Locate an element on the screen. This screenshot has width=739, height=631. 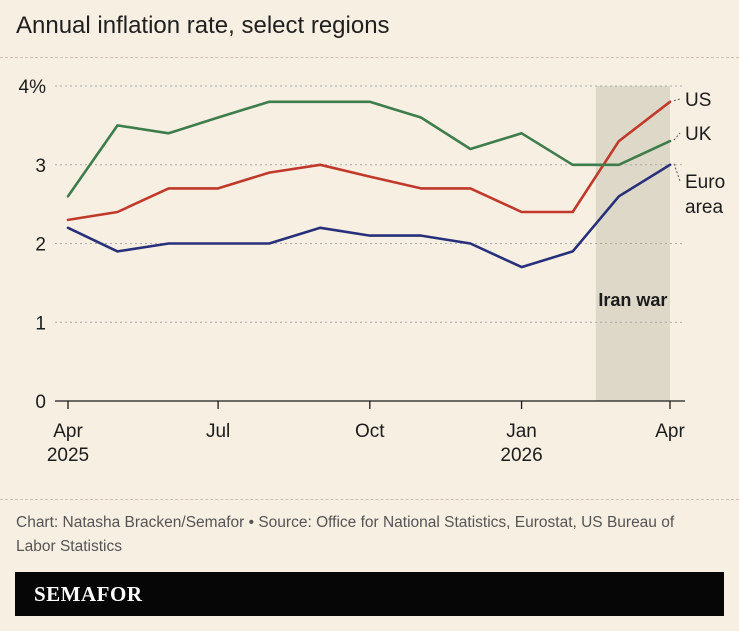
x-tick-year-label: 2026 is located at coordinates (521, 455).